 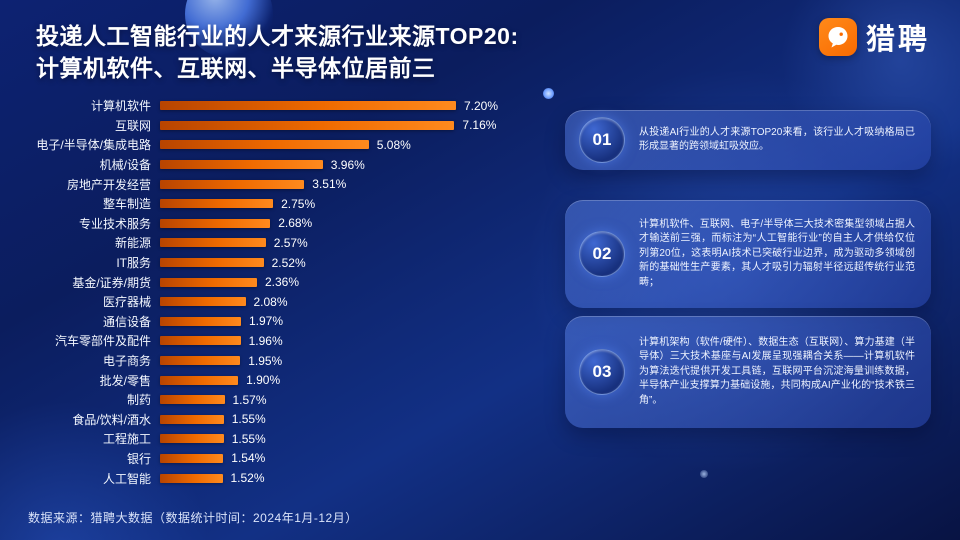 What do you see at coordinates (354, 302) in the screenshot?
I see `bar-track: 2.08%` at bounding box center [354, 302].